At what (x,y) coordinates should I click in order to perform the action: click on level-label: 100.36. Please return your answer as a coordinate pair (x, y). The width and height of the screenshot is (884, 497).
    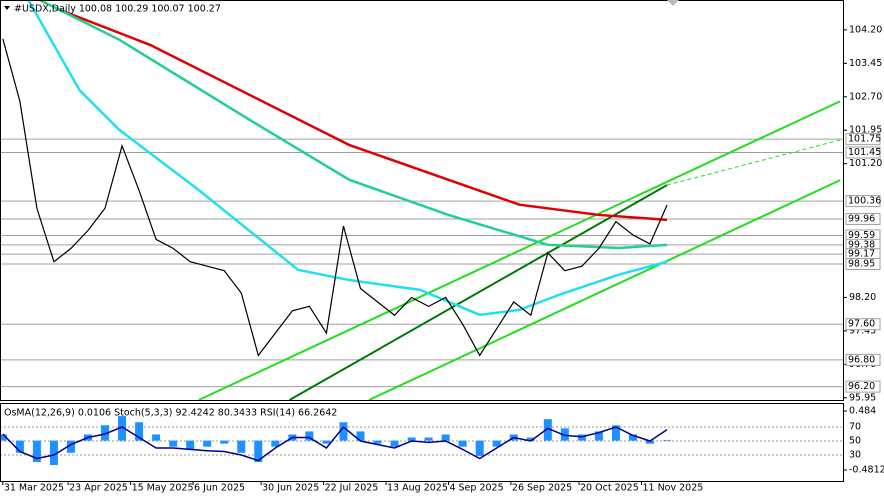
    Looking at the image, I should click on (864, 201).